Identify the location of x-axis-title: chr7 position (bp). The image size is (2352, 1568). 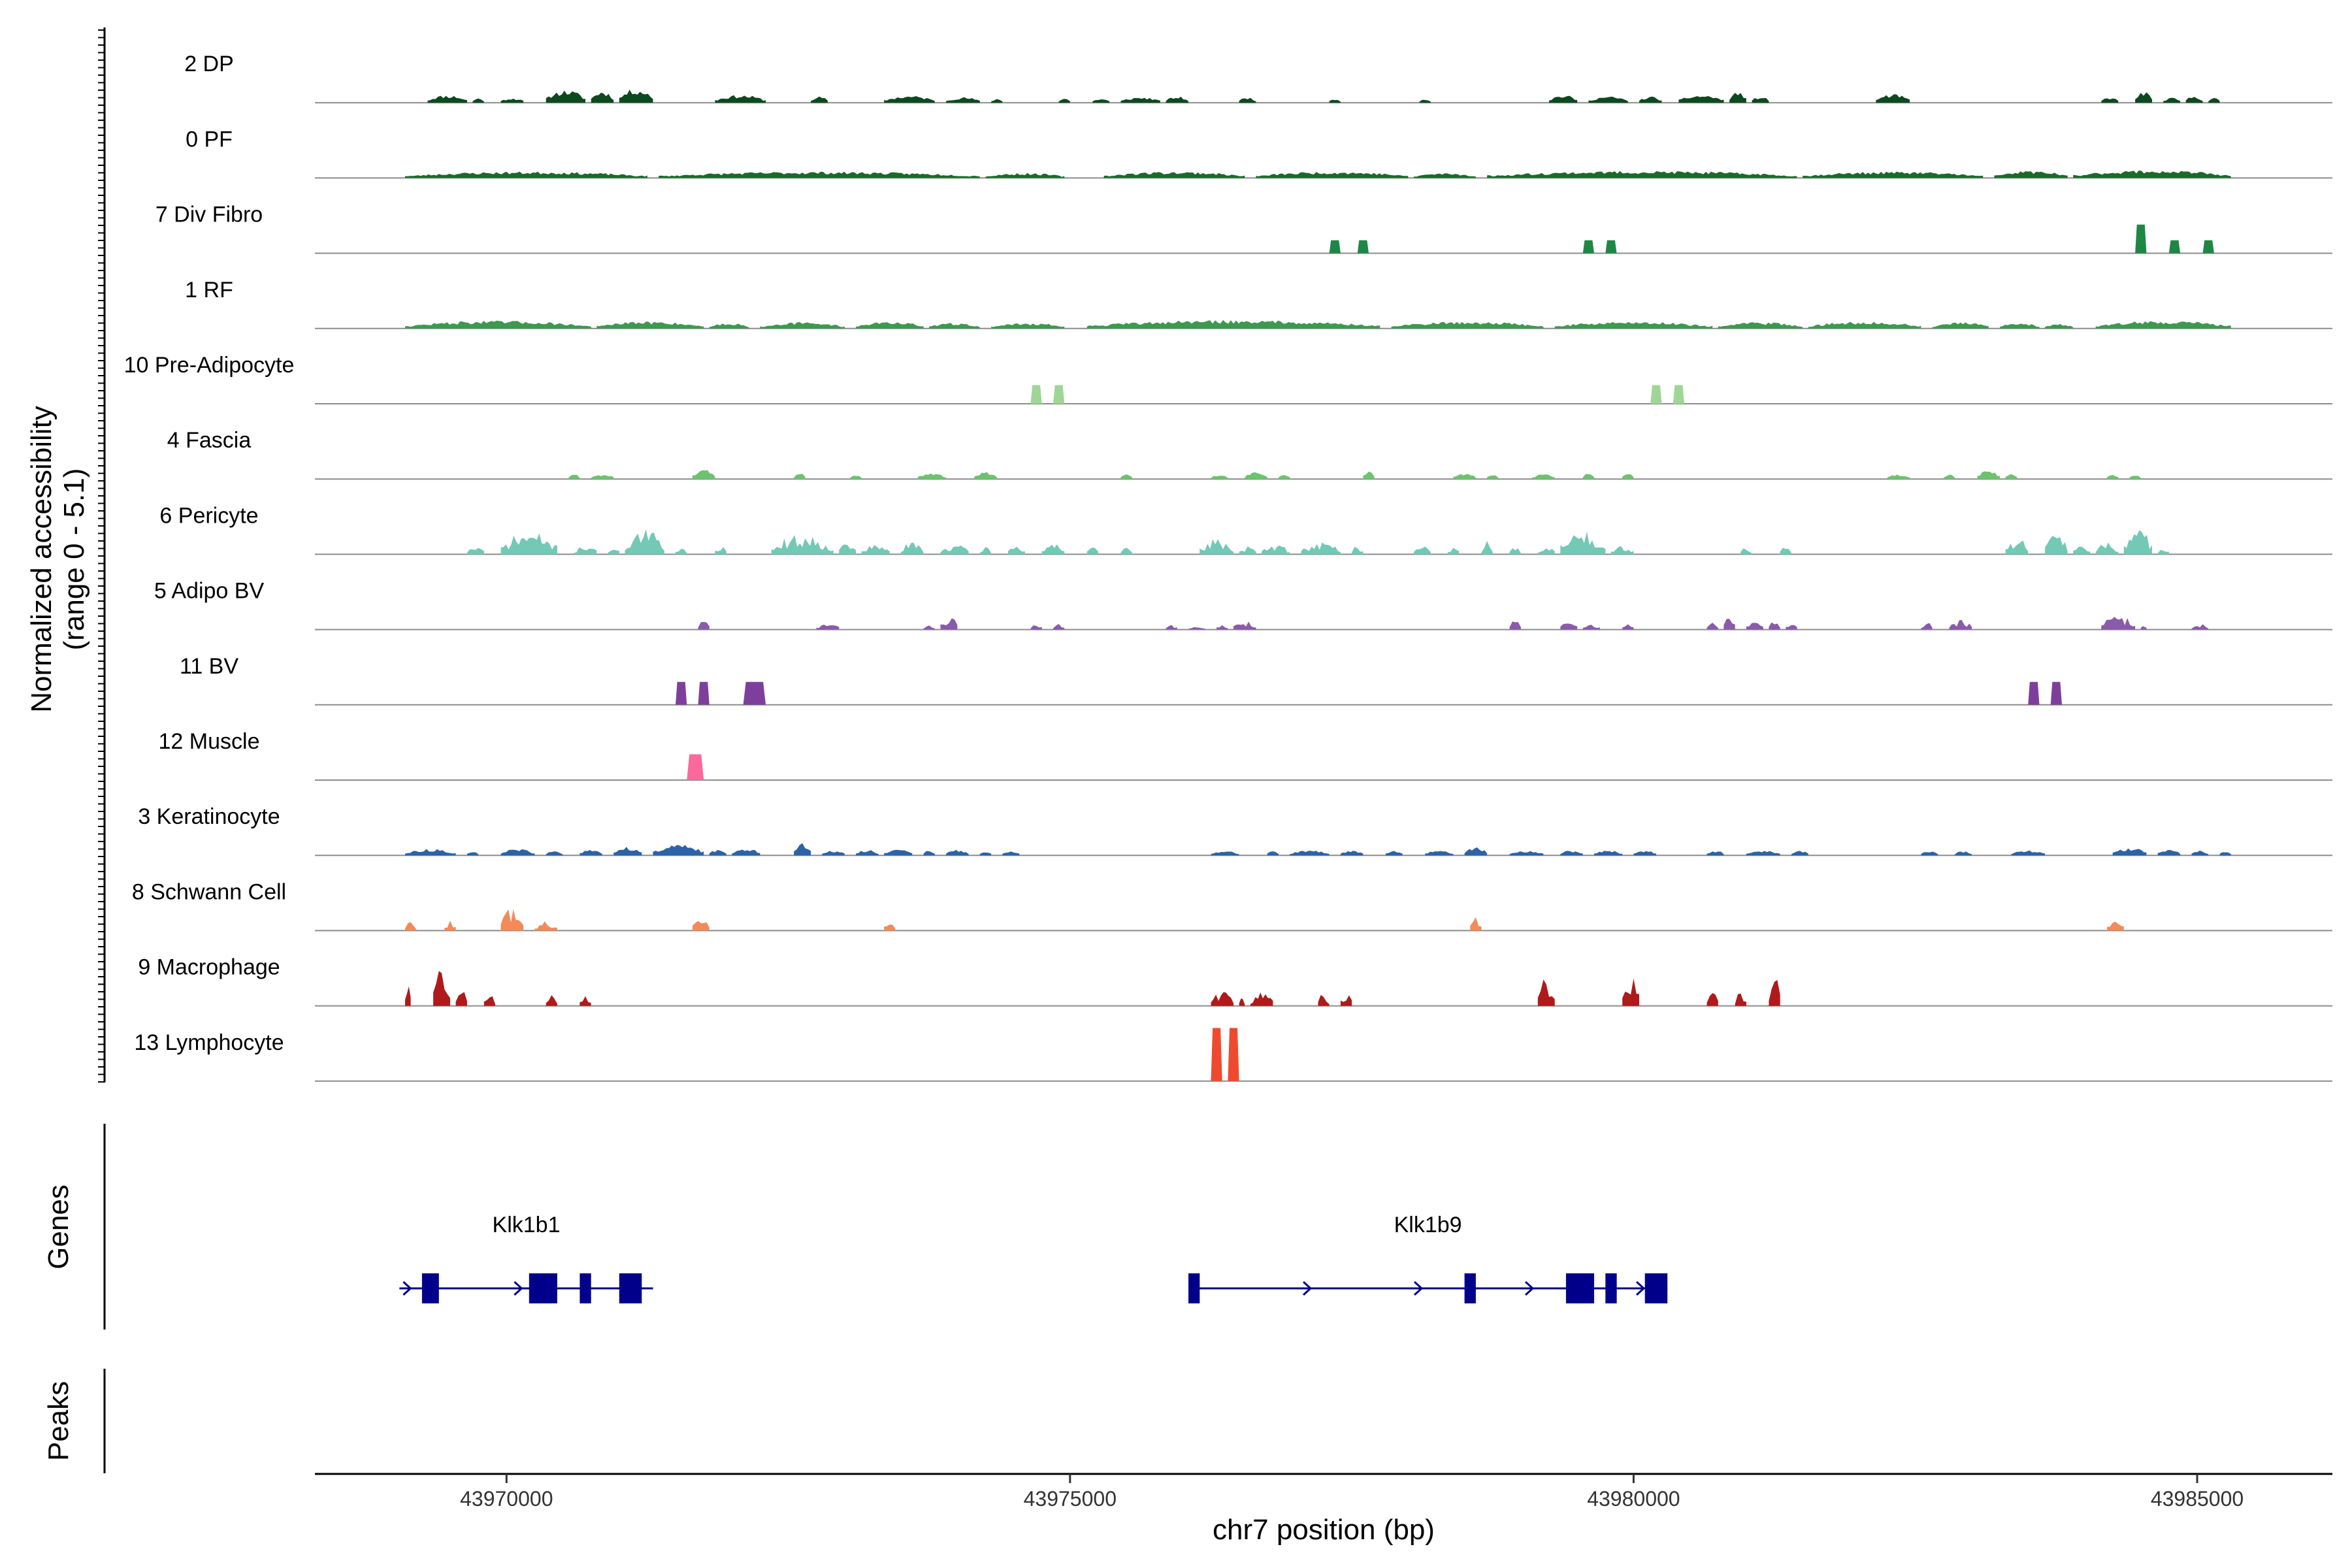
(1324, 1530).